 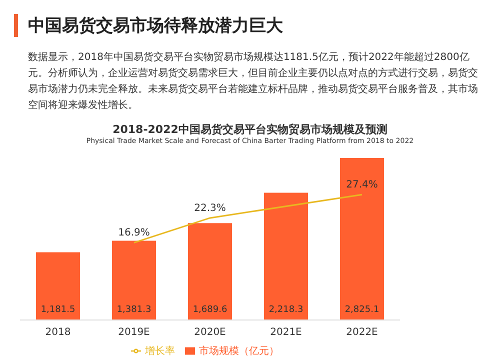 What do you see at coordinates (134, 233) in the screenshot?
I see `data-label: 16.9%` at bounding box center [134, 233].